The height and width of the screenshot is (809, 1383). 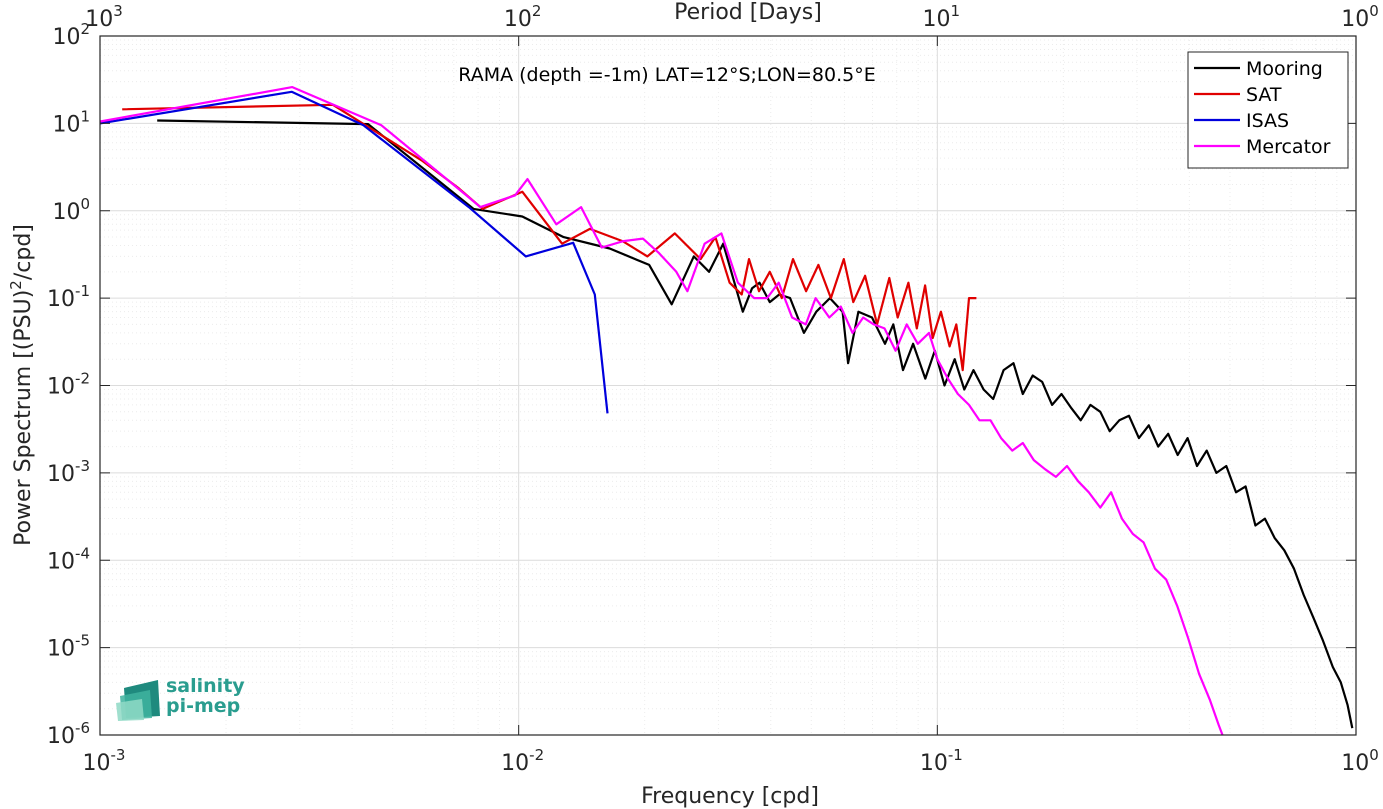 What do you see at coordinates (354, 252) in the screenshot?
I see `series-line-isas` at bounding box center [354, 252].